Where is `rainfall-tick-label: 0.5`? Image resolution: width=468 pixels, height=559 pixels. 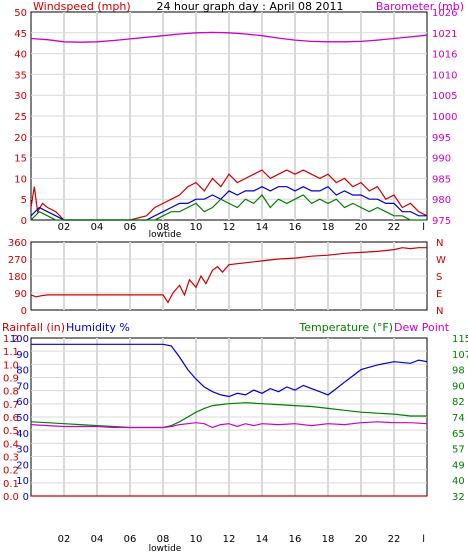
rainfall-tick-label: 0.5 is located at coordinates (11, 431).